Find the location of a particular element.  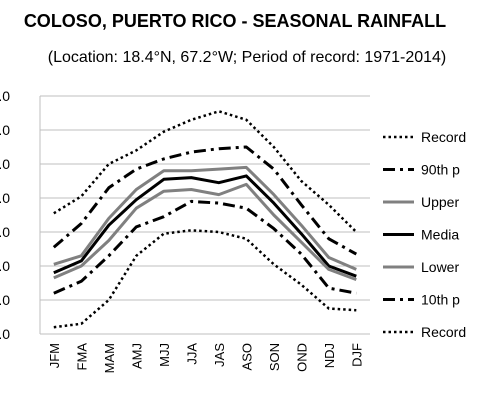

x-tick-label: MJJ is located at coordinates (164, 355).